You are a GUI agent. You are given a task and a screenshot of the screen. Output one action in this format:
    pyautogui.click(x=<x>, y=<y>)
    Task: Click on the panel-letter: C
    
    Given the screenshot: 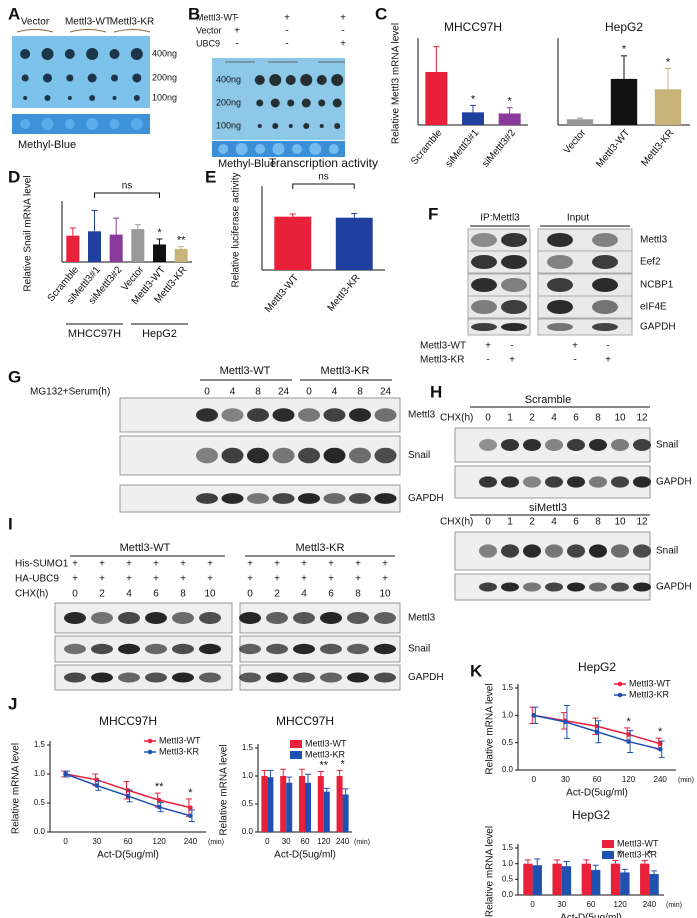 What is the action you would take?
    pyautogui.click(x=381, y=13)
    